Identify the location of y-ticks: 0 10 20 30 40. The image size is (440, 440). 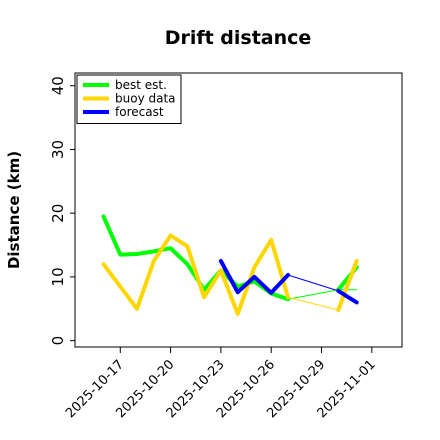
(62, 210).